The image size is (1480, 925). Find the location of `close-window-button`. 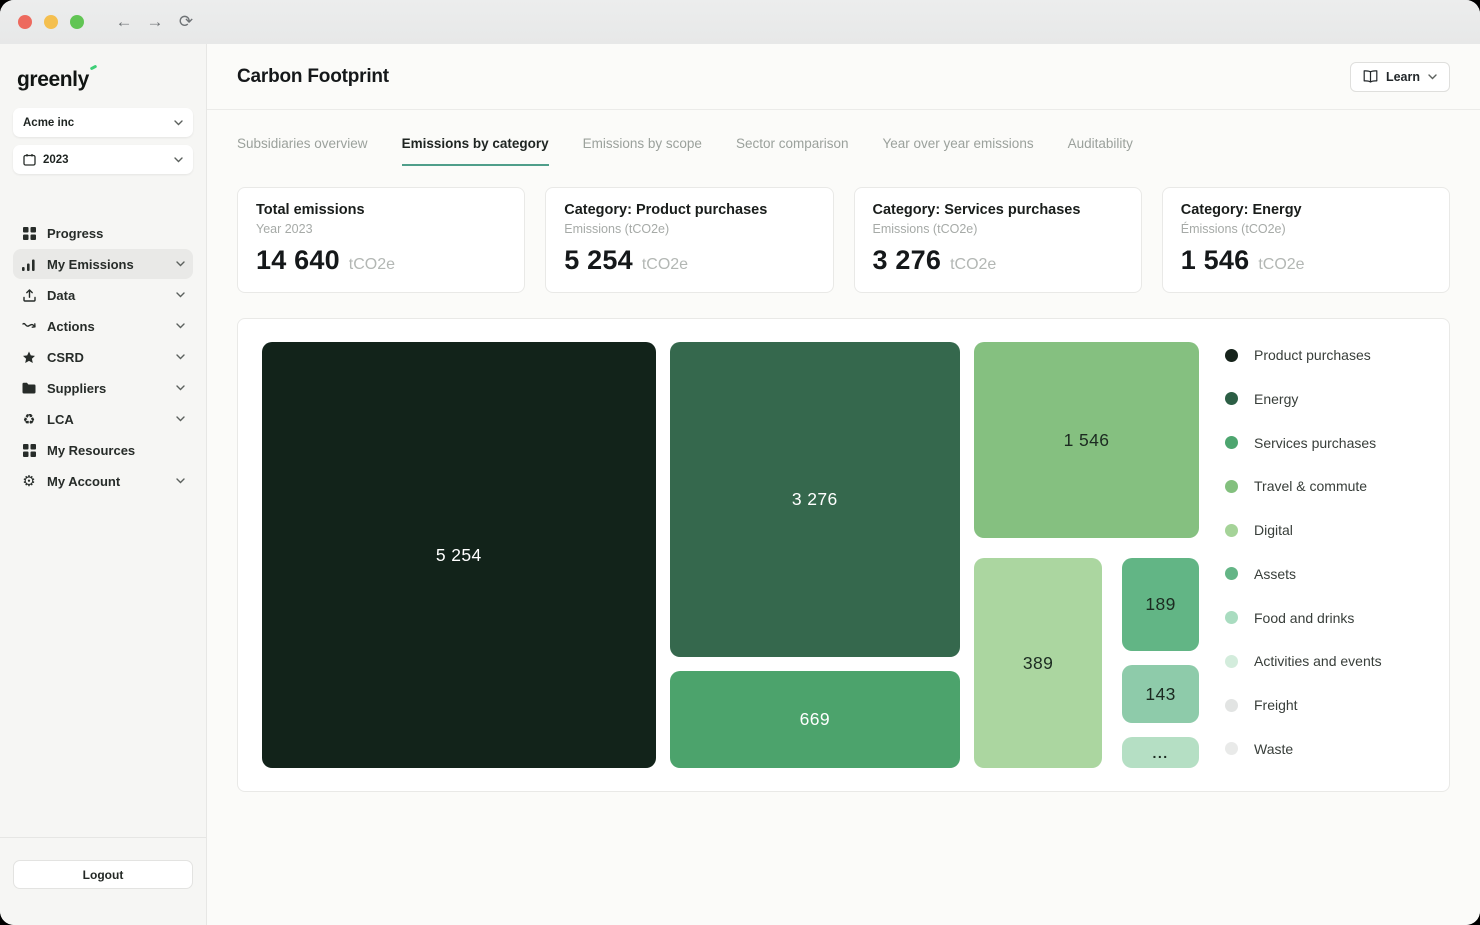

close-window-button is located at coordinates (25, 22).